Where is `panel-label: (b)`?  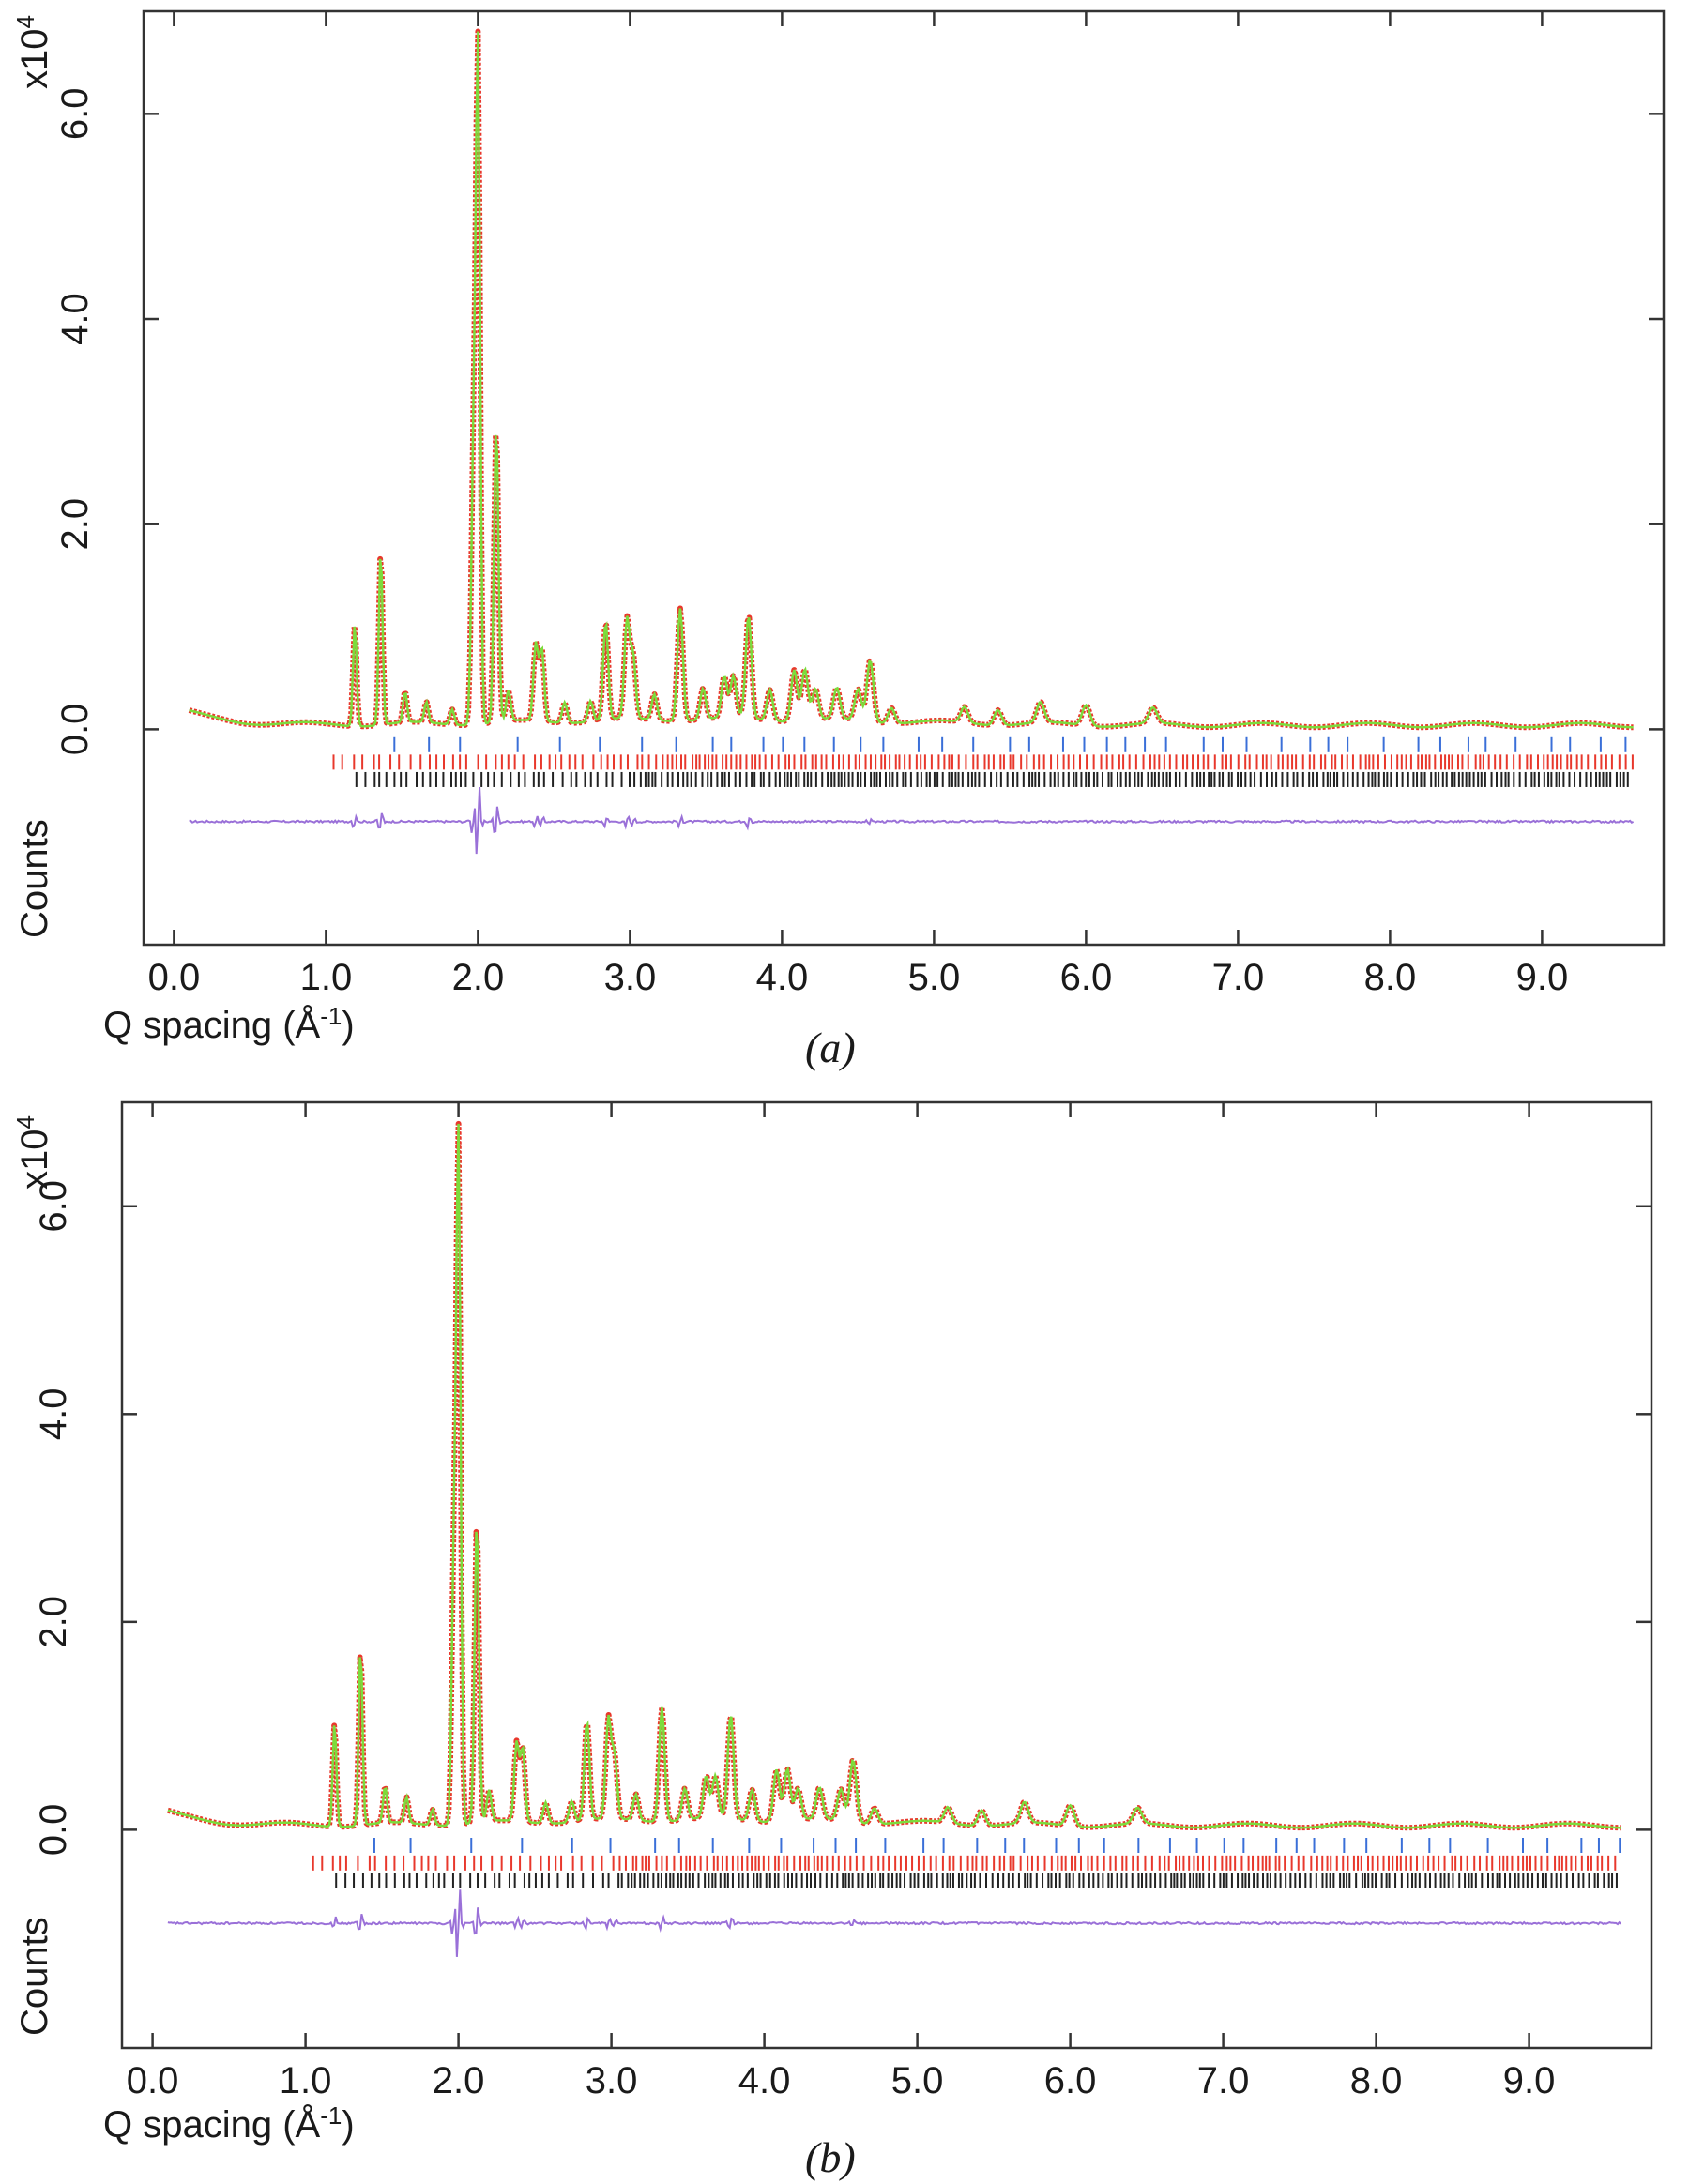 panel-label: (b) is located at coordinates (831, 2157).